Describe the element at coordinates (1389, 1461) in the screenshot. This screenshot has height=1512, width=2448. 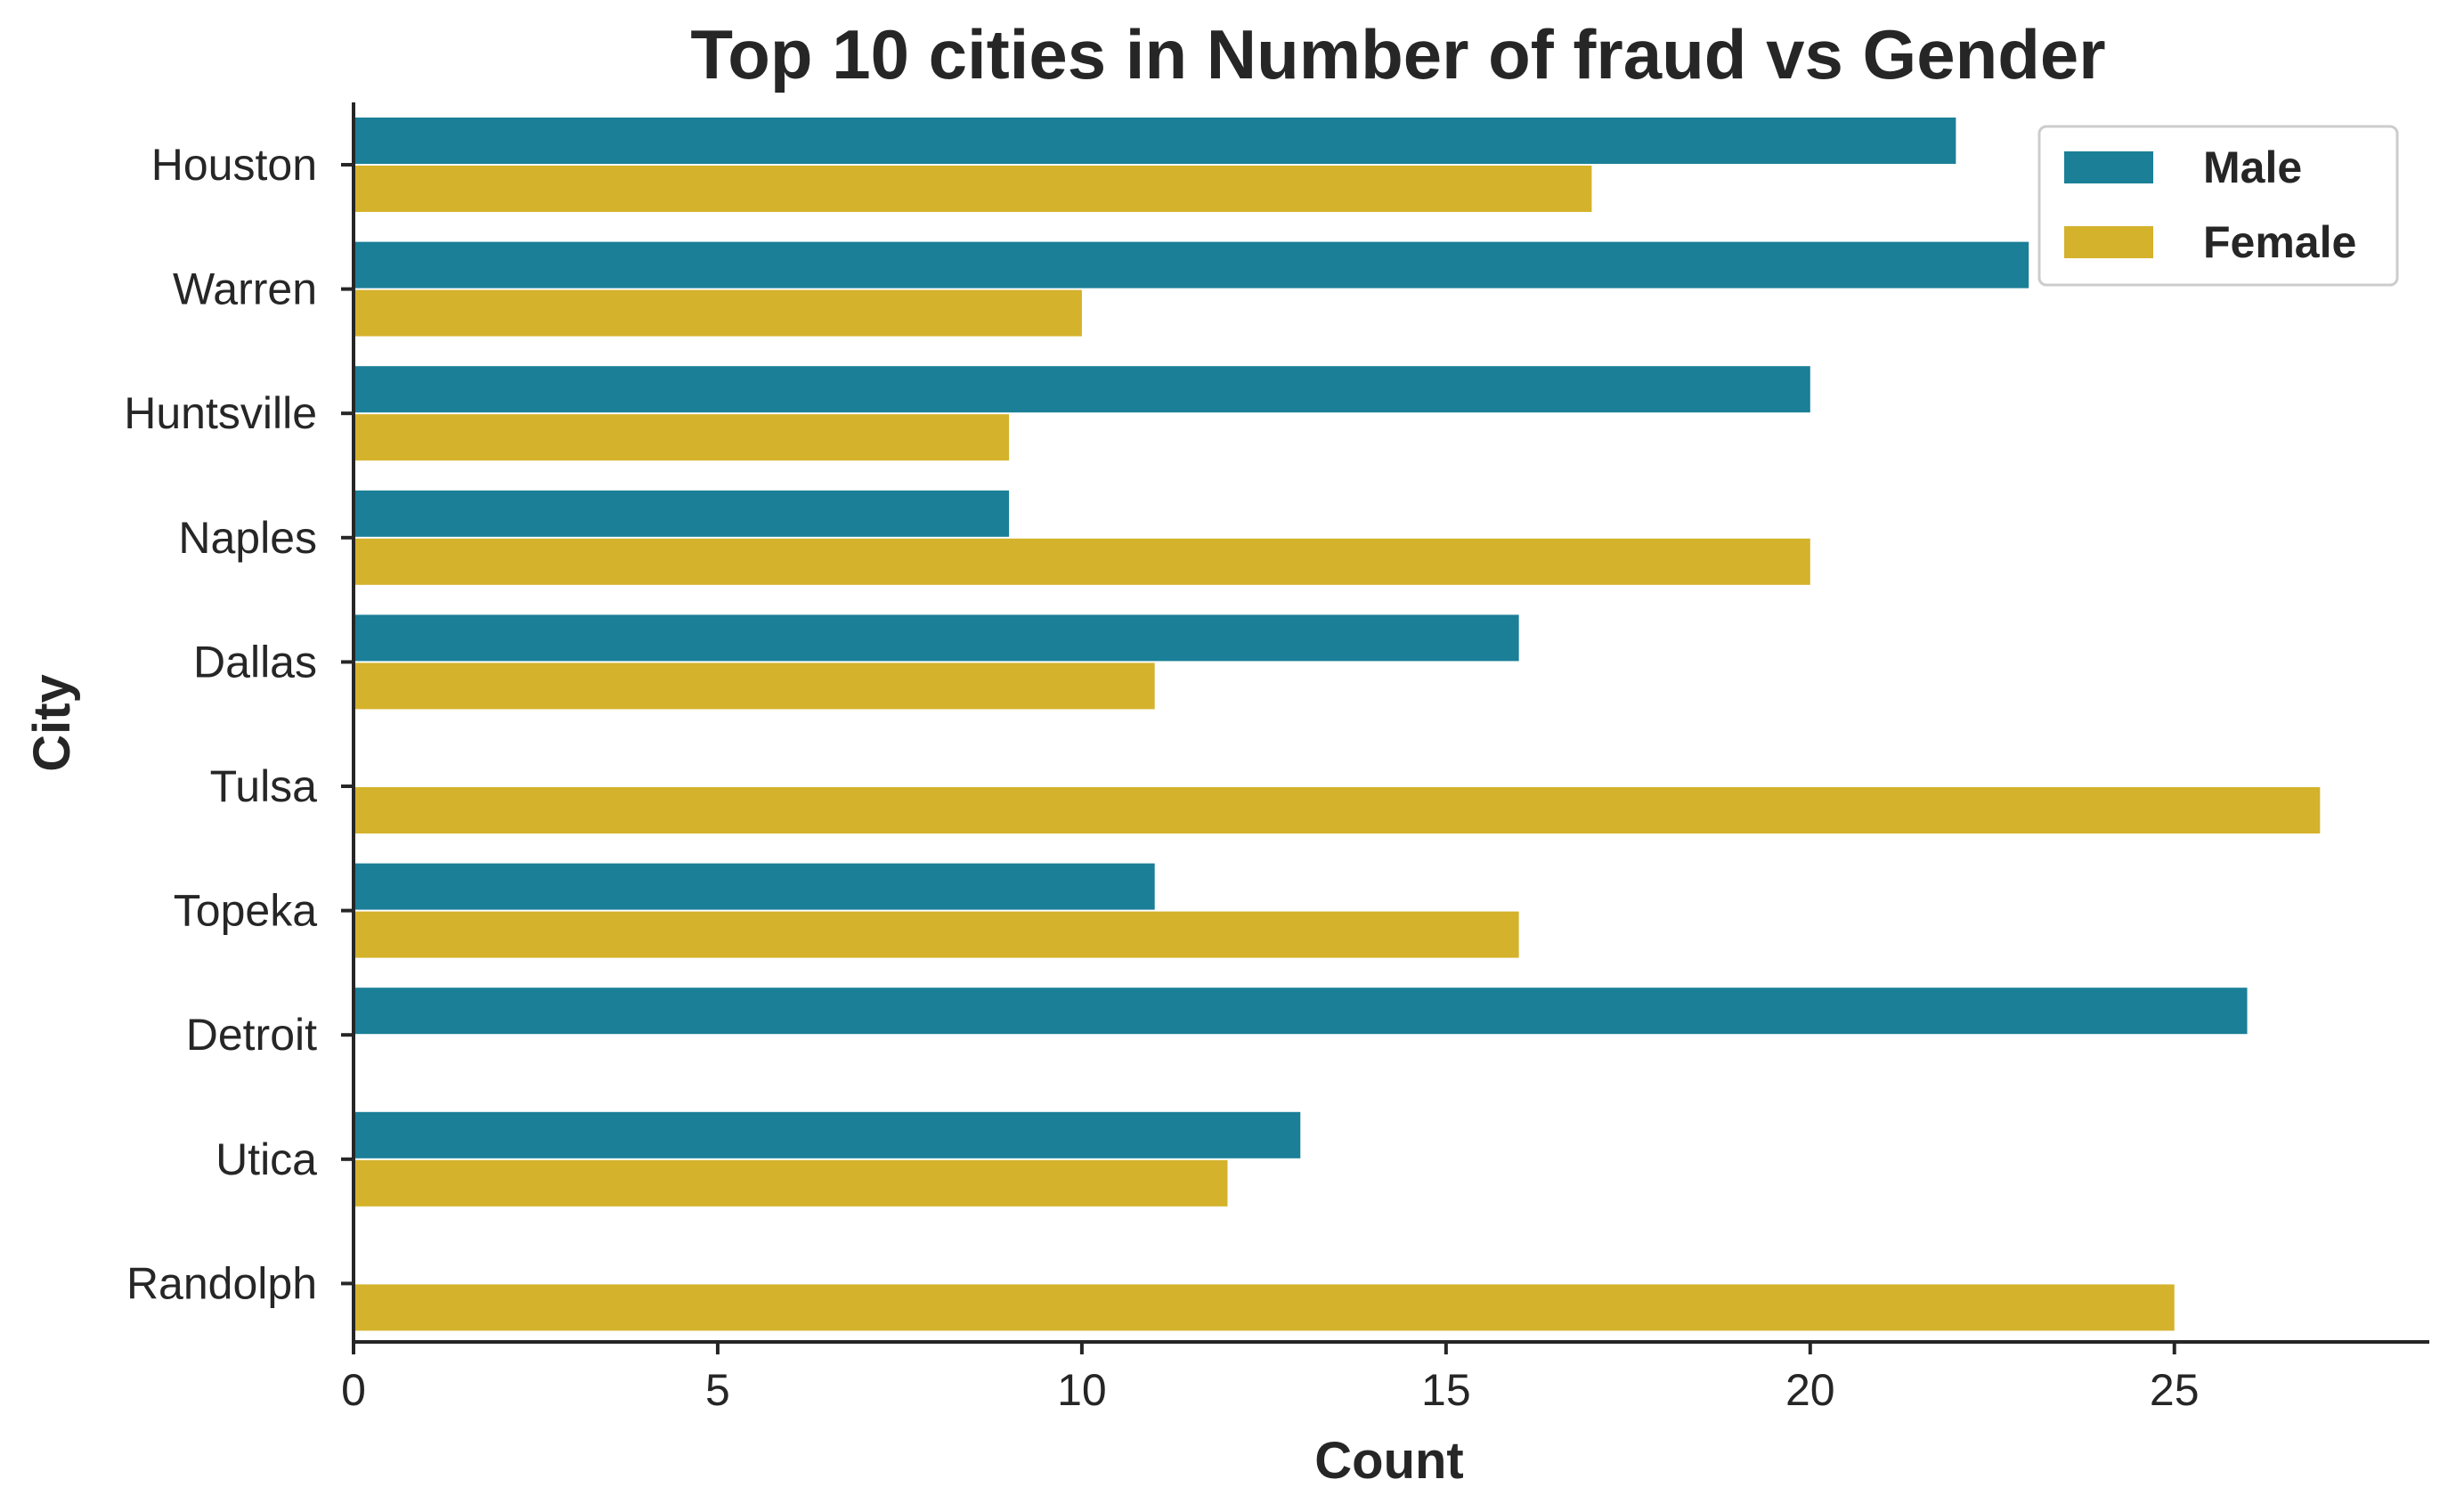
I see `x-axis-title: Count` at that location.